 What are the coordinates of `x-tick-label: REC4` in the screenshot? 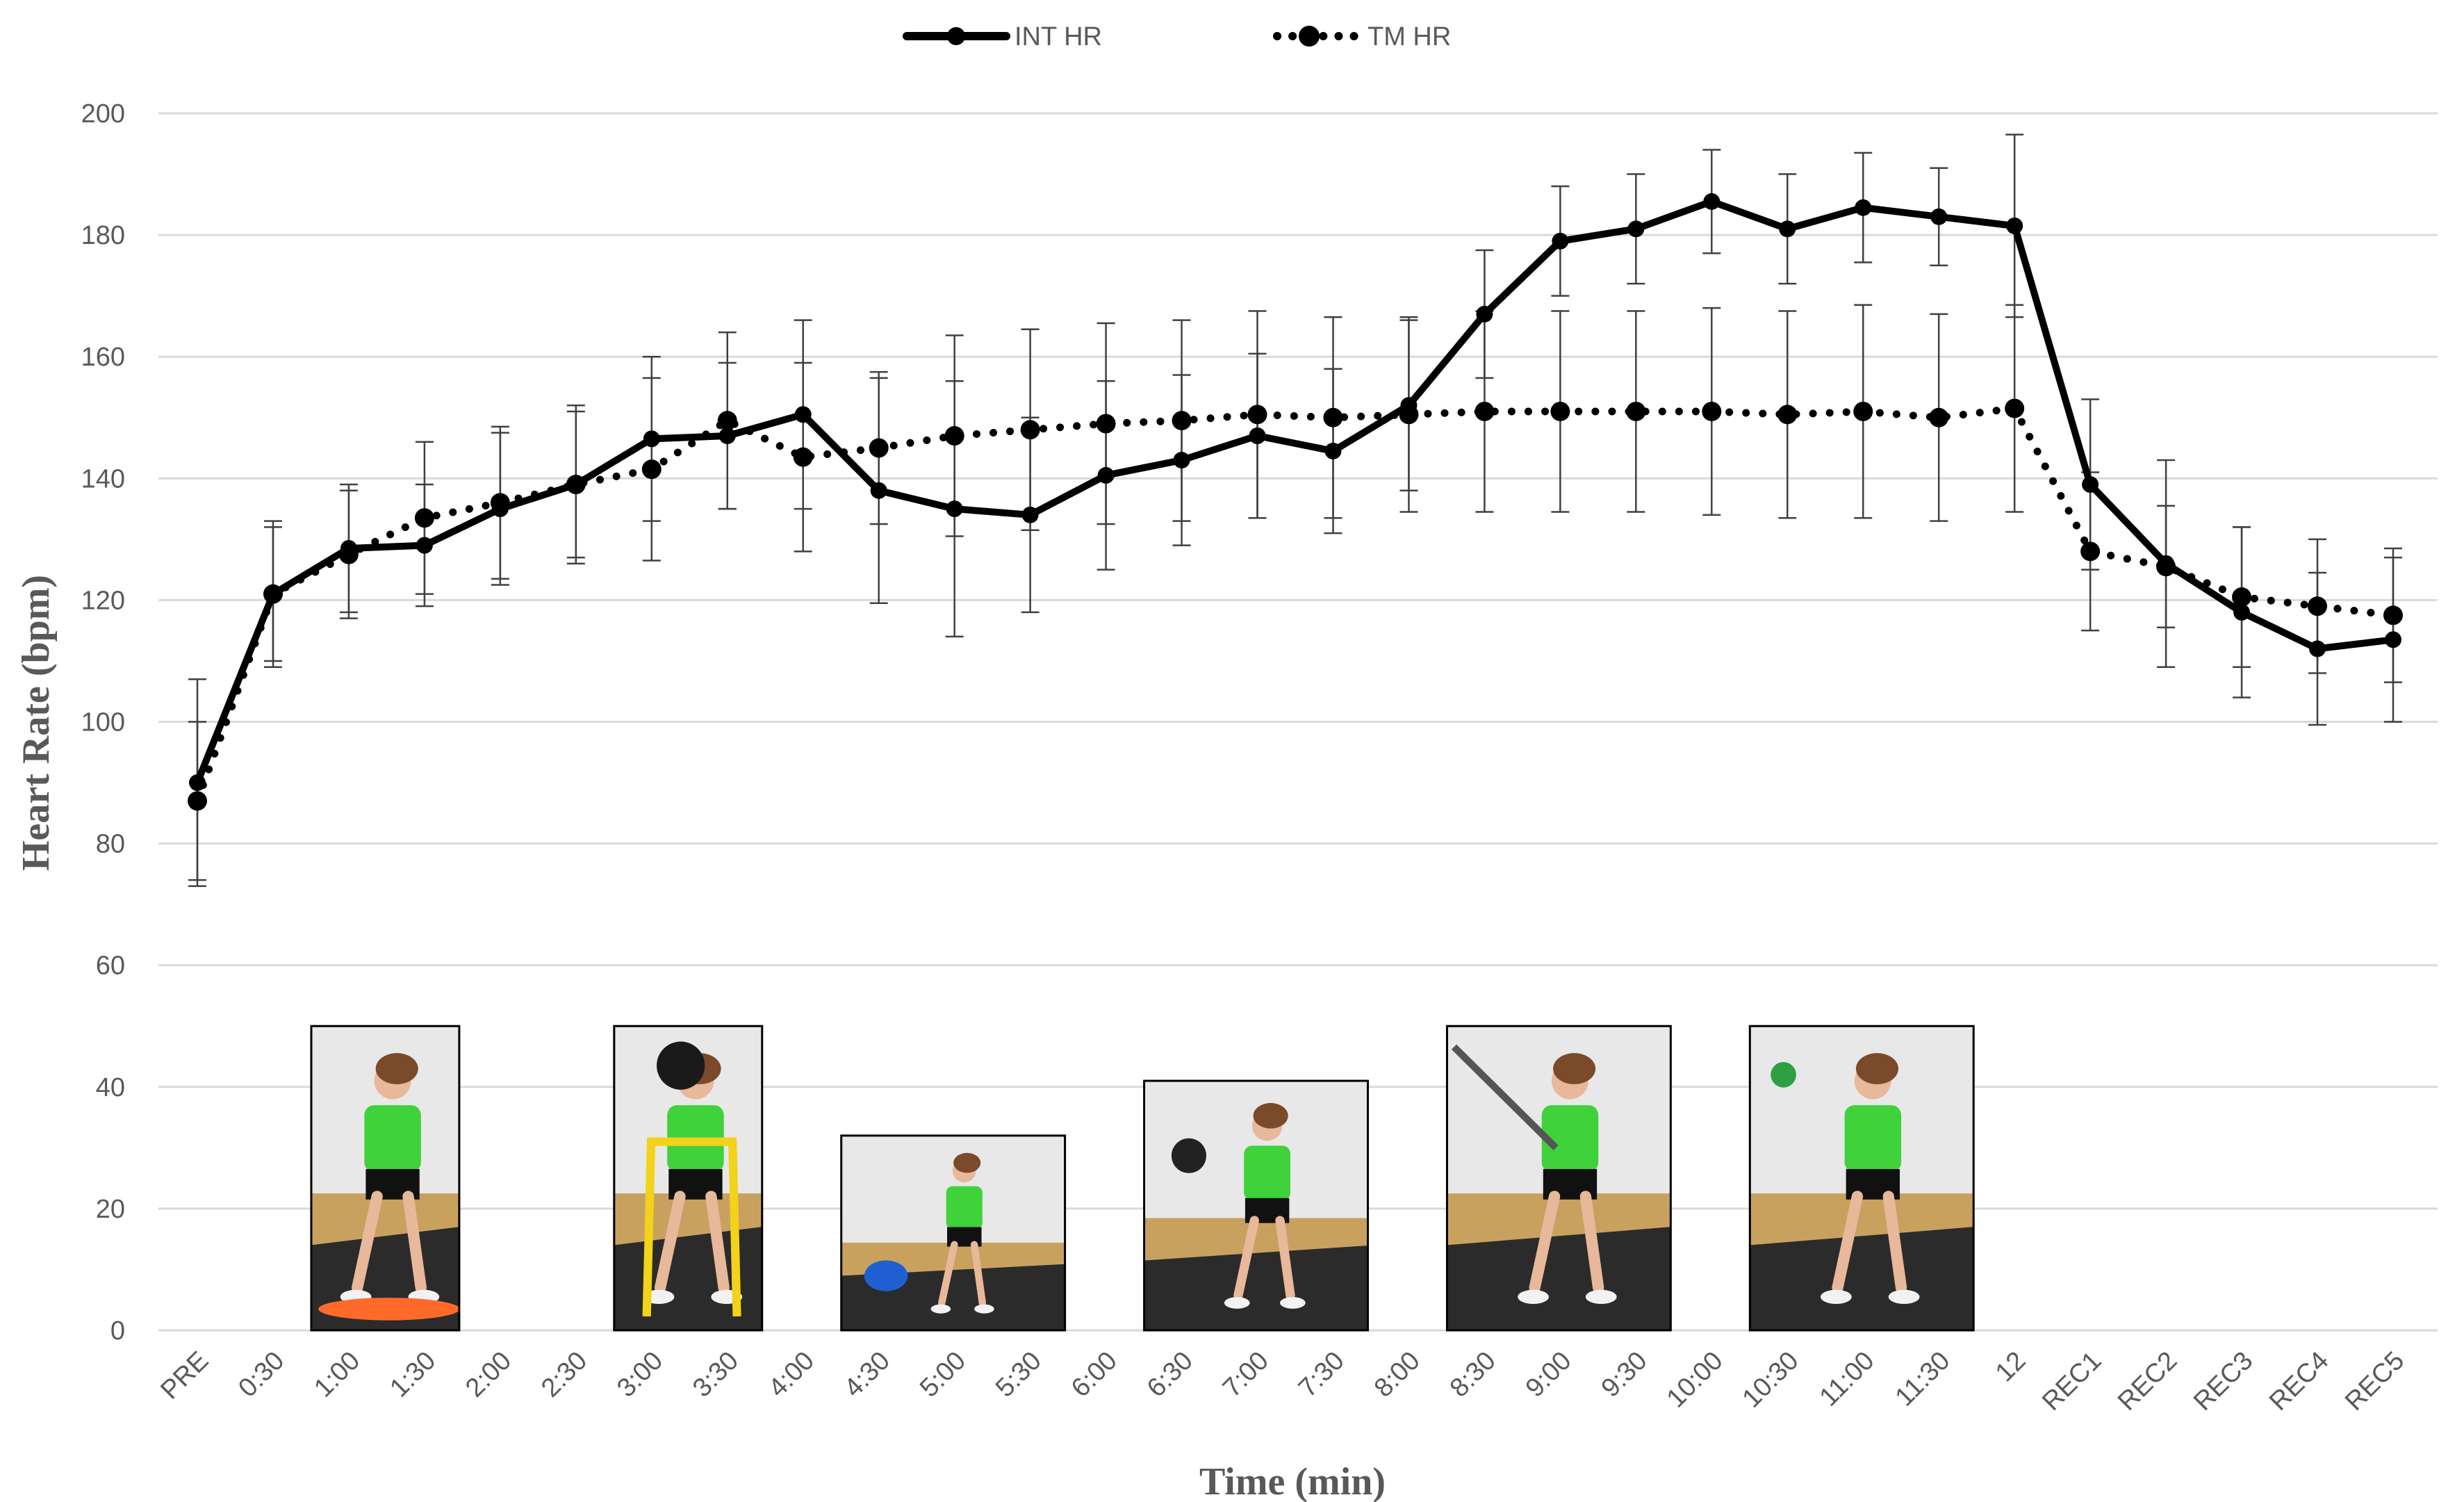 It's located at (2299, 1381).